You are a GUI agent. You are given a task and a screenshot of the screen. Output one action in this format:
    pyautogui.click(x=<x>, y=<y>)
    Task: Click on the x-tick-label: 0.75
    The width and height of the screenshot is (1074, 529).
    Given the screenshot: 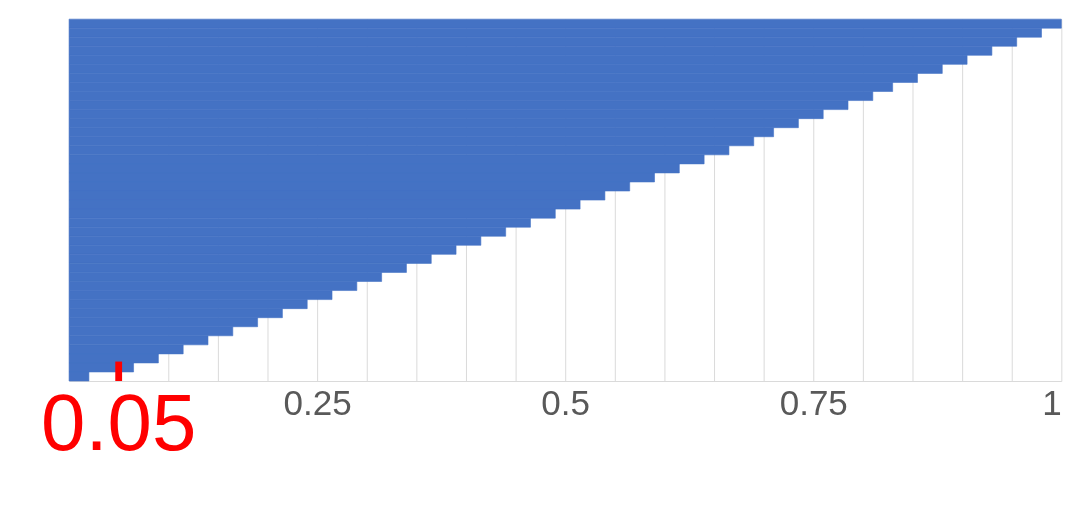 What is the action you would take?
    pyautogui.click(x=813, y=402)
    